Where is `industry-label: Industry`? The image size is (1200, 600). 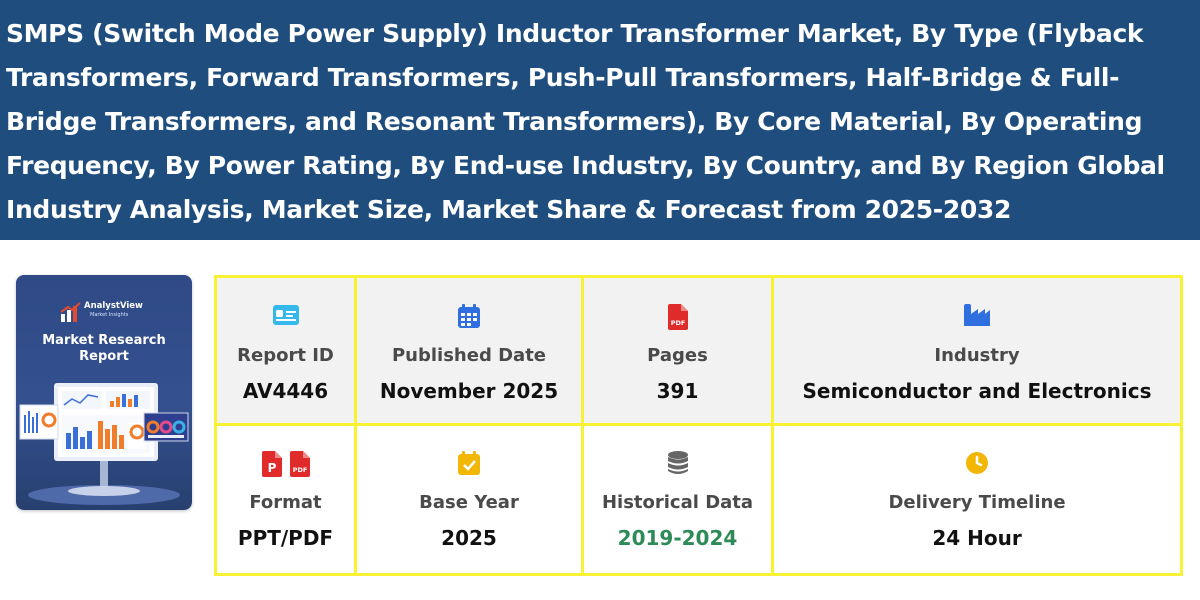 industry-label: Industry is located at coordinates (977, 355).